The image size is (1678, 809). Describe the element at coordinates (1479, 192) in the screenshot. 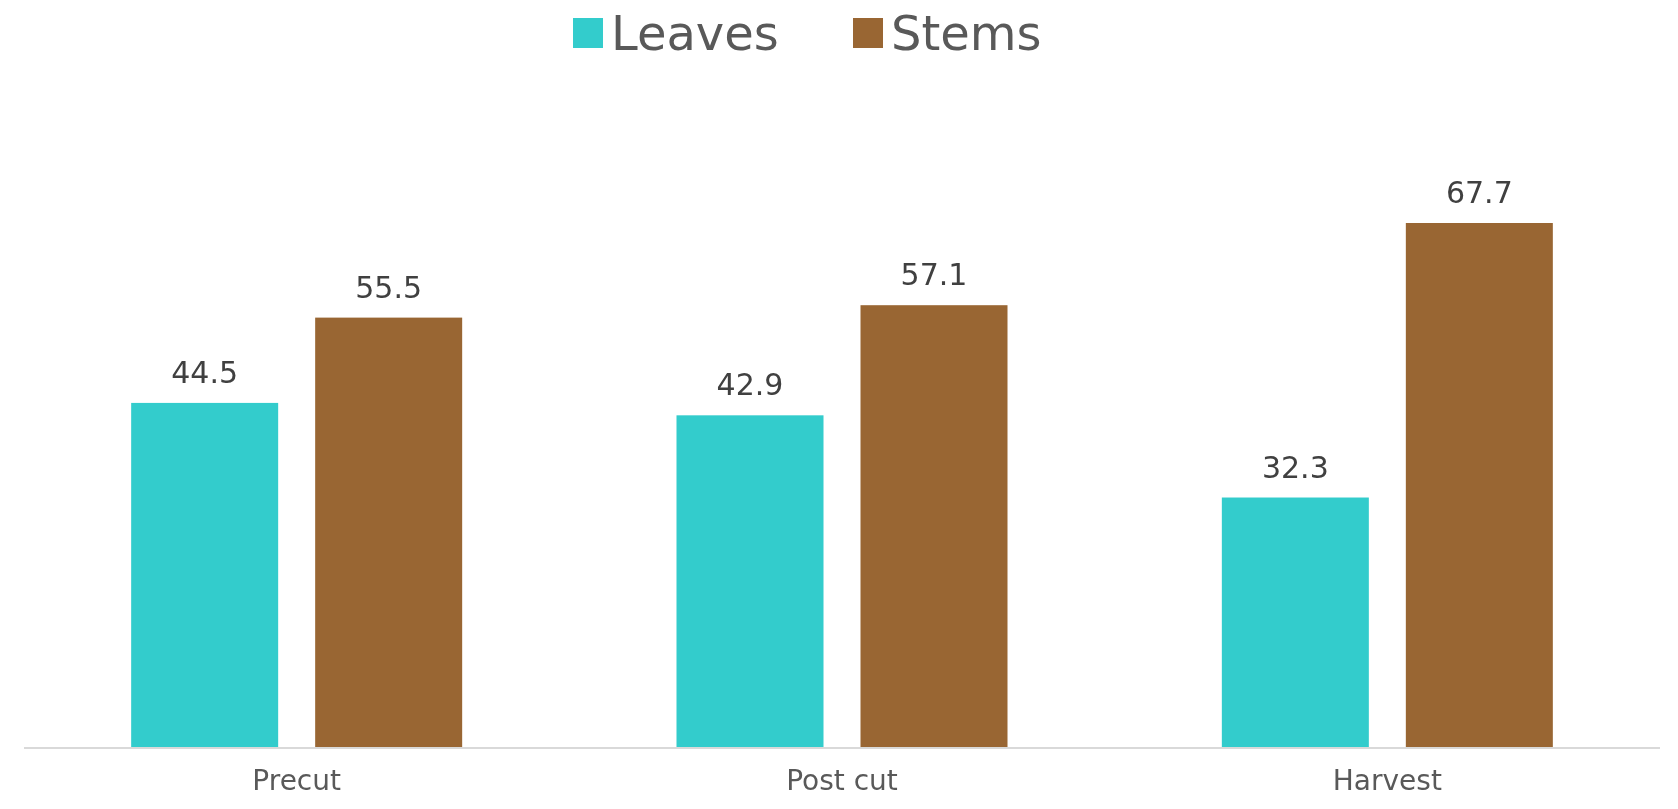

I see `data-label: 67.7` at that location.